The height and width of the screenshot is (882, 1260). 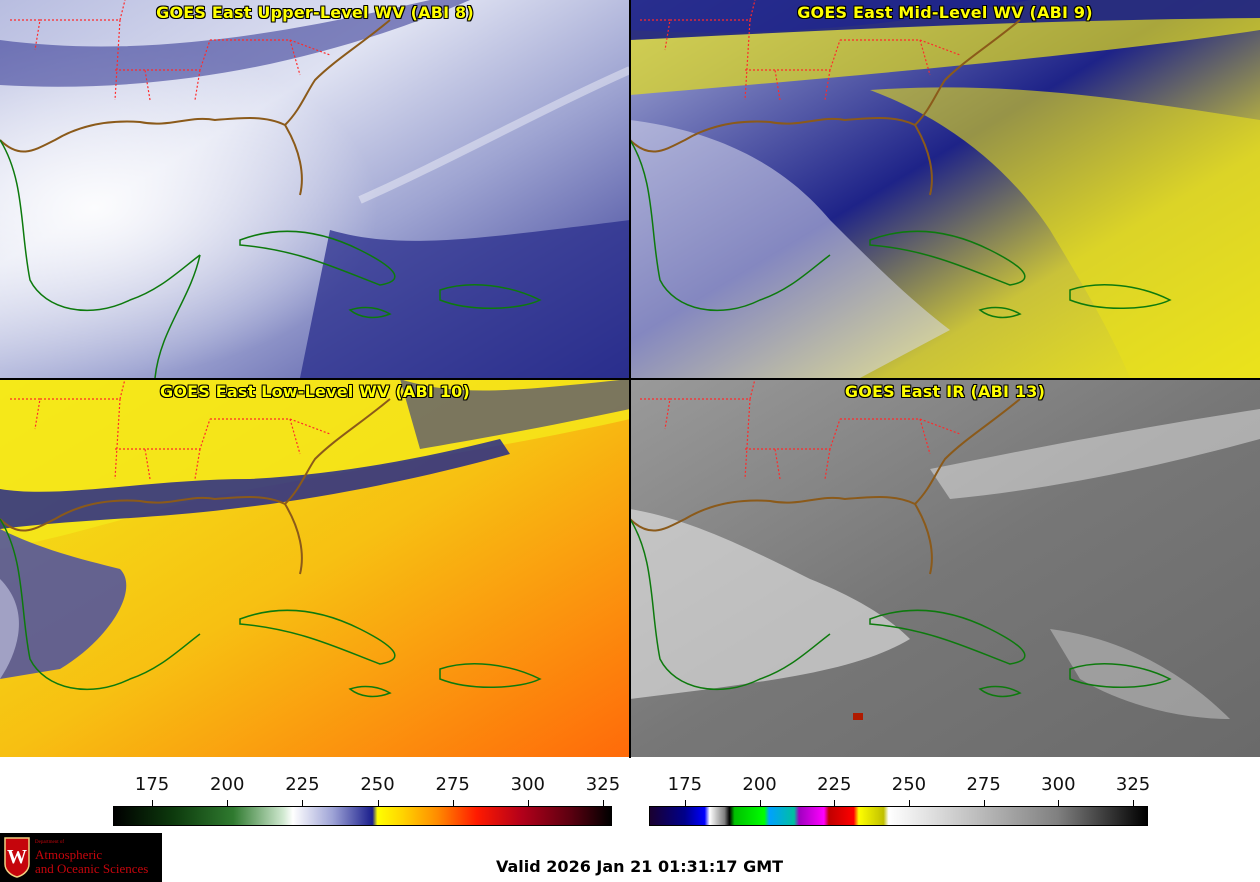 I want to click on wv-scale-ticks: 175 200 225 250 275 300 325, so click(x=366, y=788).